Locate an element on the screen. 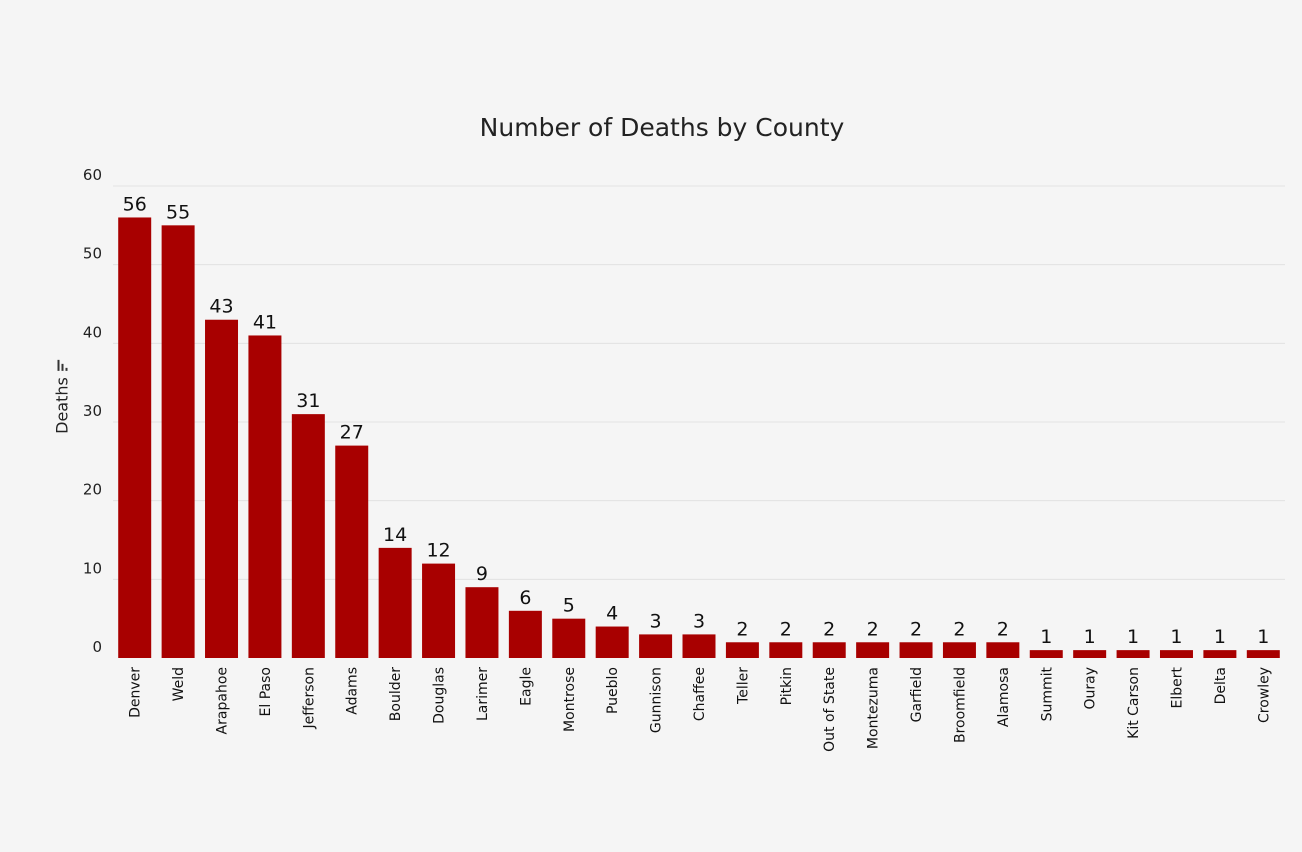  x-tick-label: Denver is located at coordinates (136, 692).